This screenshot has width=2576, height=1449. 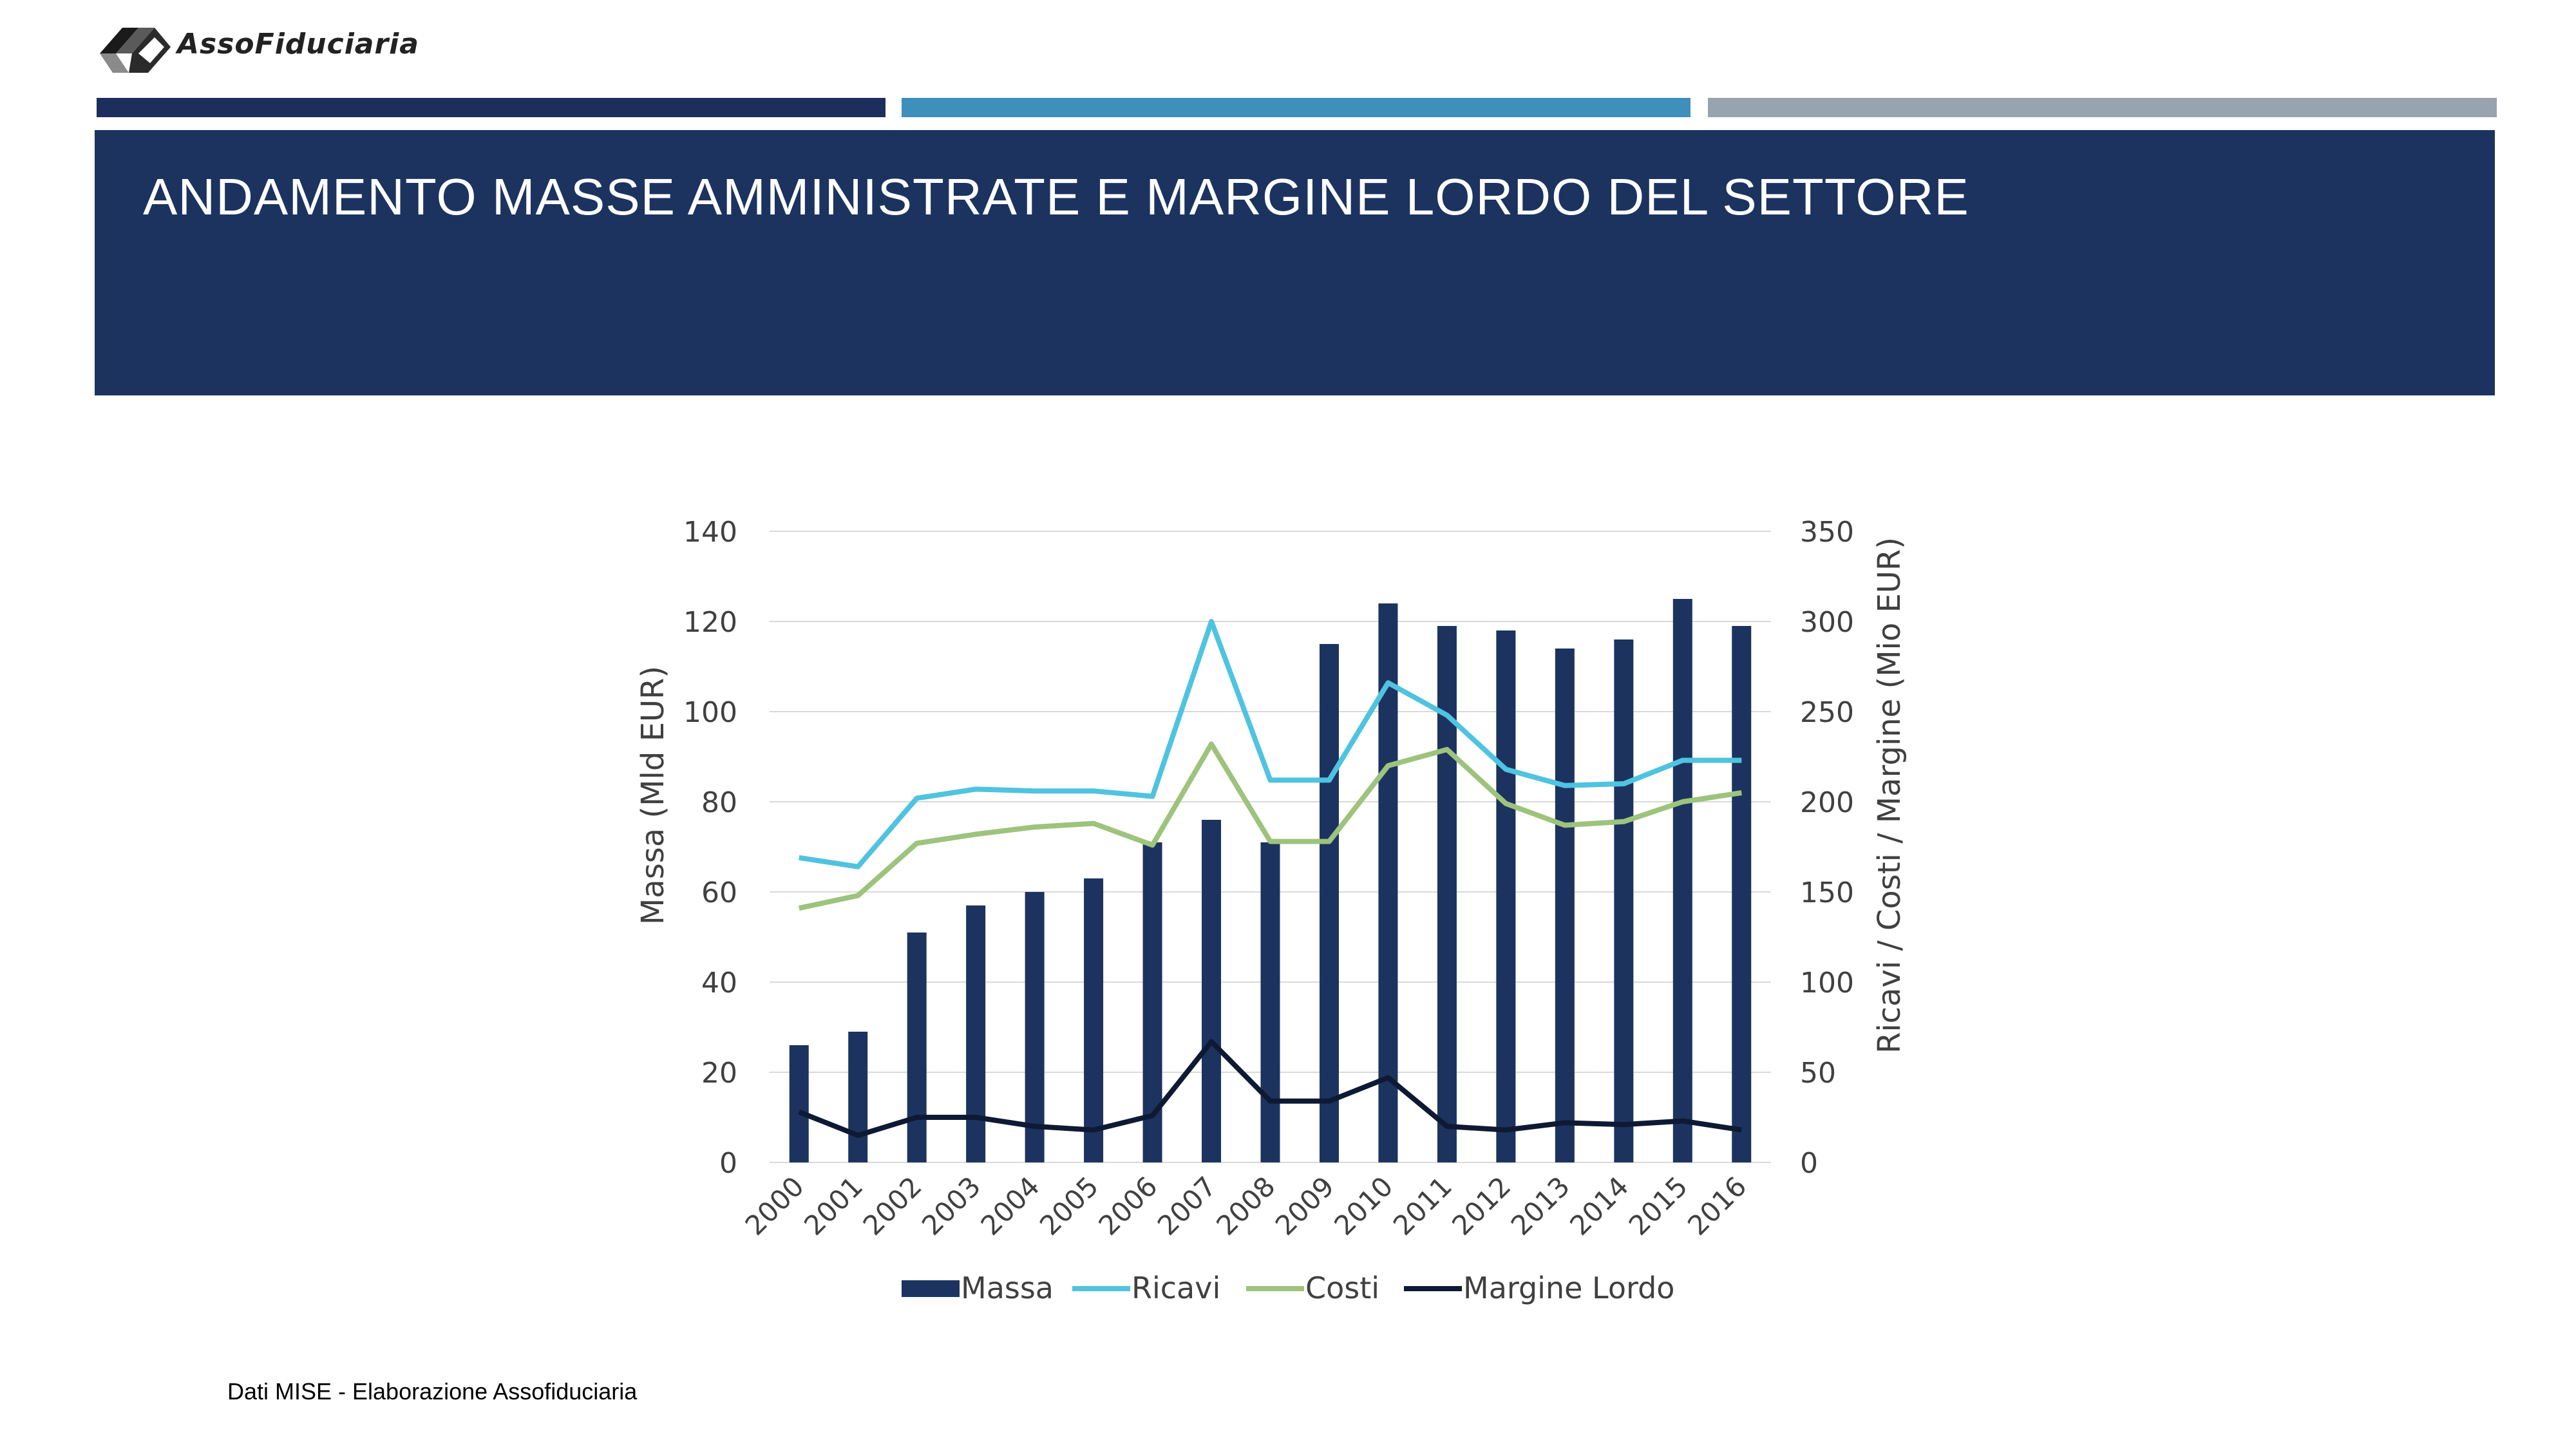 What do you see at coordinates (951, 1205) in the screenshot?
I see `x-tick-label: 2003` at bounding box center [951, 1205].